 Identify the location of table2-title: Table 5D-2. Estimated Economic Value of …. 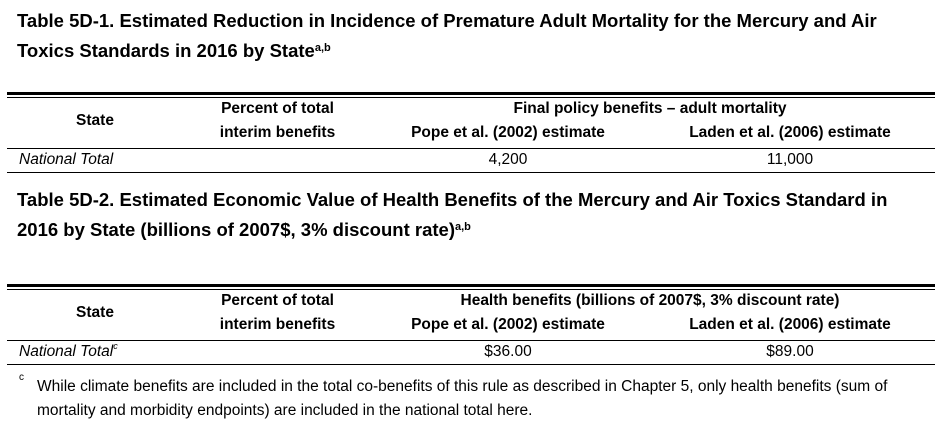
(452, 214).